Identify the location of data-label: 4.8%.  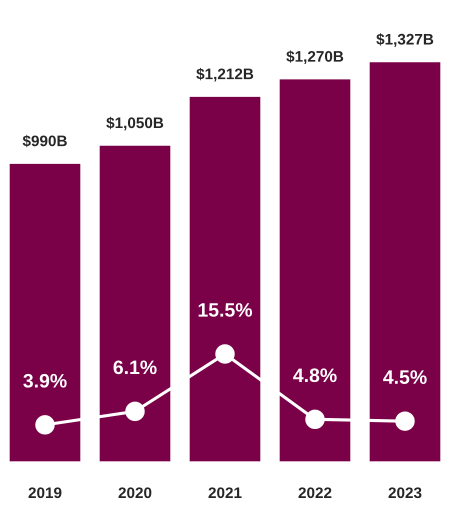
(315, 375).